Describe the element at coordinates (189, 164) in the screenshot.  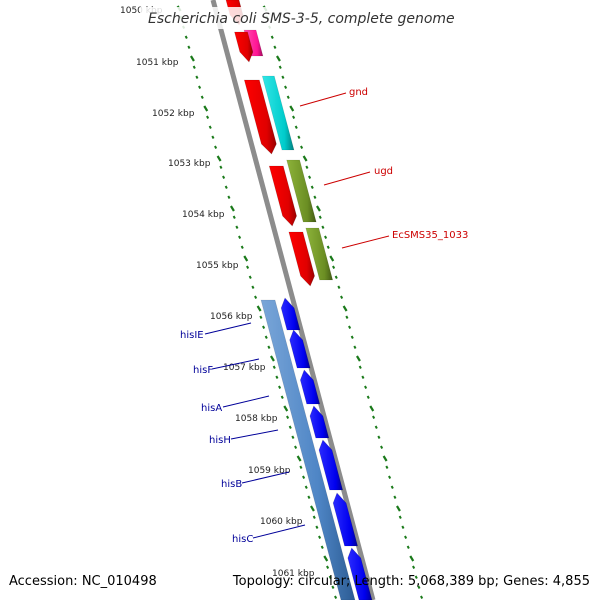
I see `ruler-label: 1053 kbp` at that location.